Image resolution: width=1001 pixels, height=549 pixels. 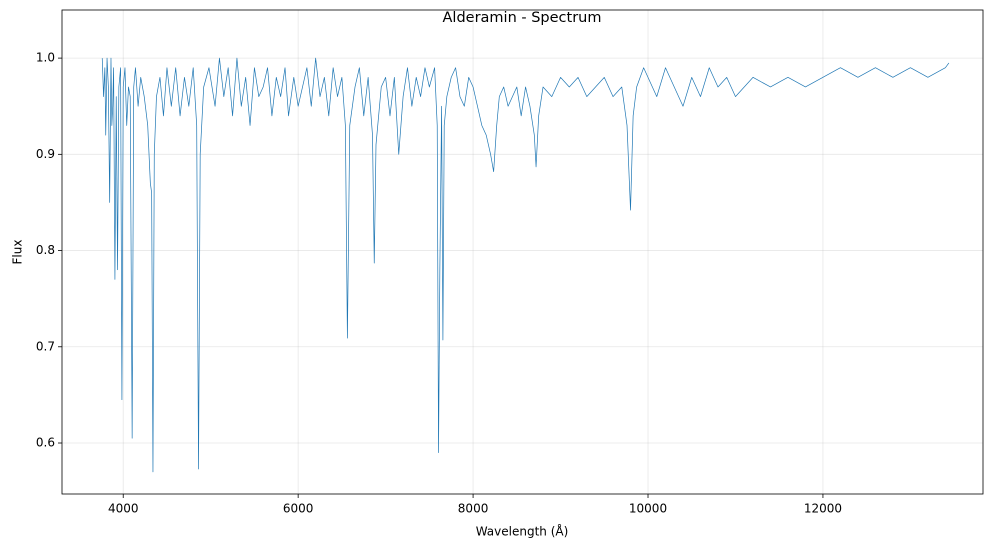 I want to click on y-tick-label: 0.6, so click(x=45, y=443).